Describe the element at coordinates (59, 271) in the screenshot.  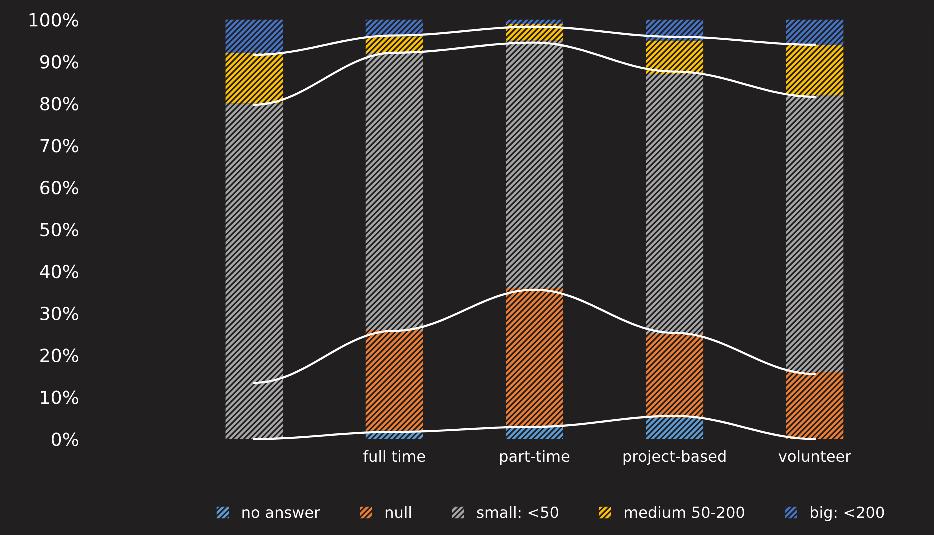
I see `y-tick-label: 40%` at that location.